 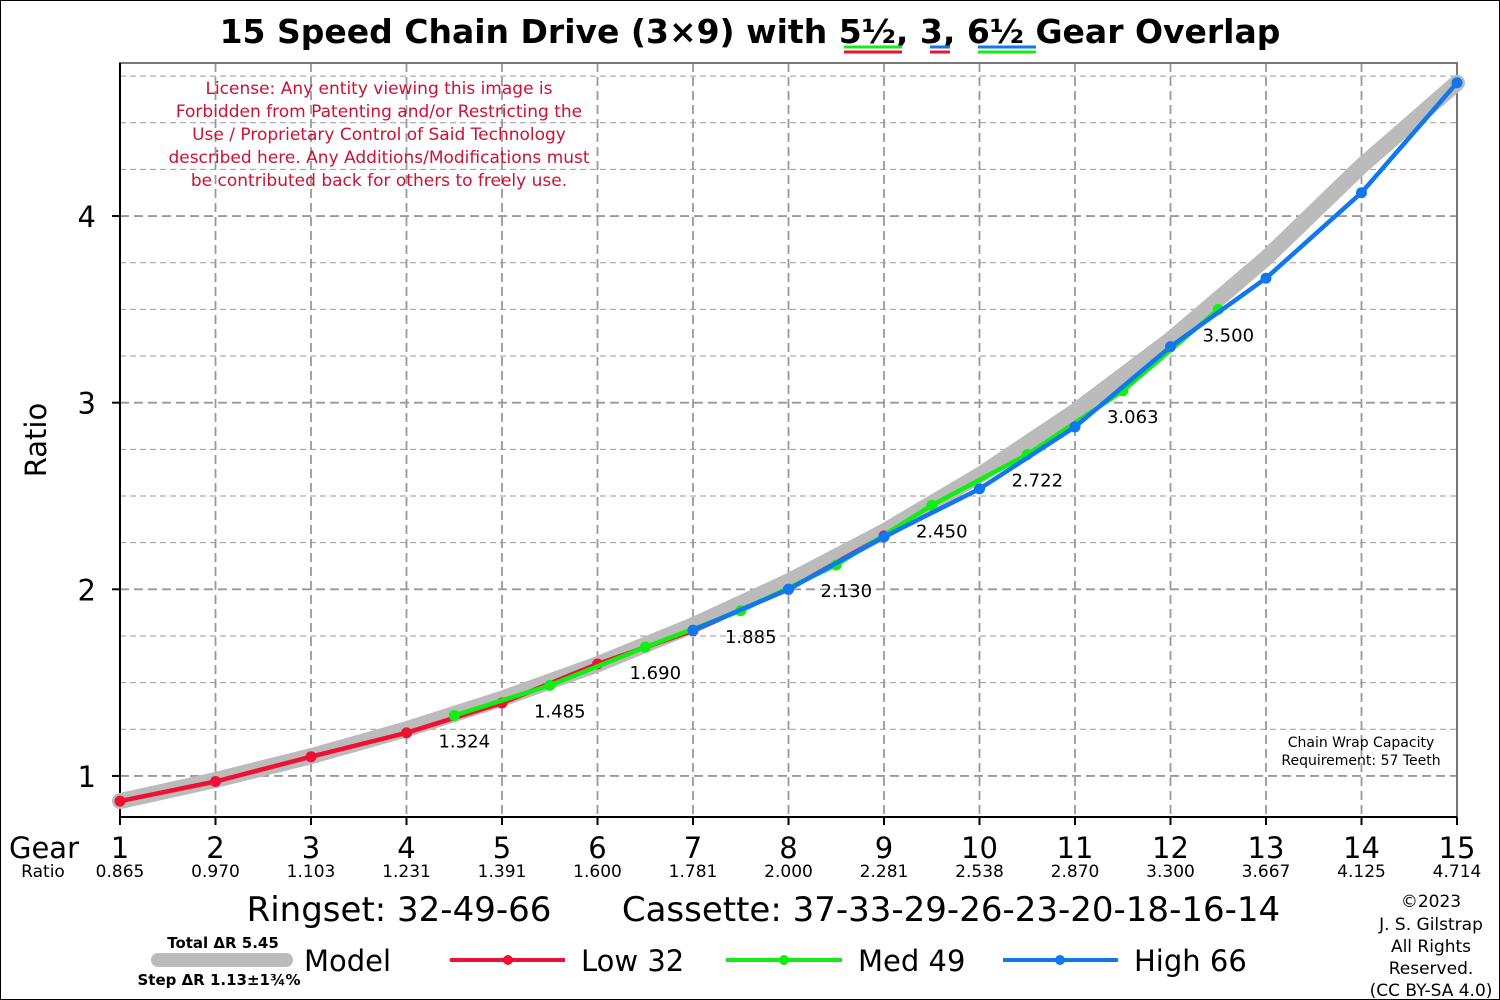 What do you see at coordinates (1360, 761) in the screenshot?
I see `chain-wrap-line-2: Requirement: 57 Teeth` at bounding box center [1360, 761].